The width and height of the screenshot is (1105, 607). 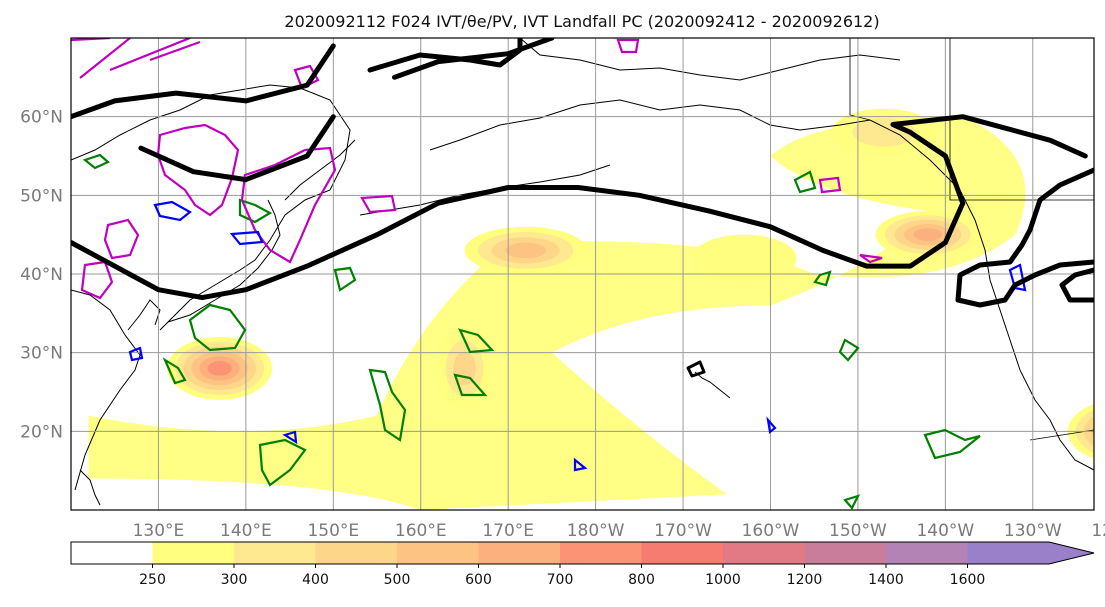 I want to click on lon-tick-label: 170°E, so click(x=508, y=531).